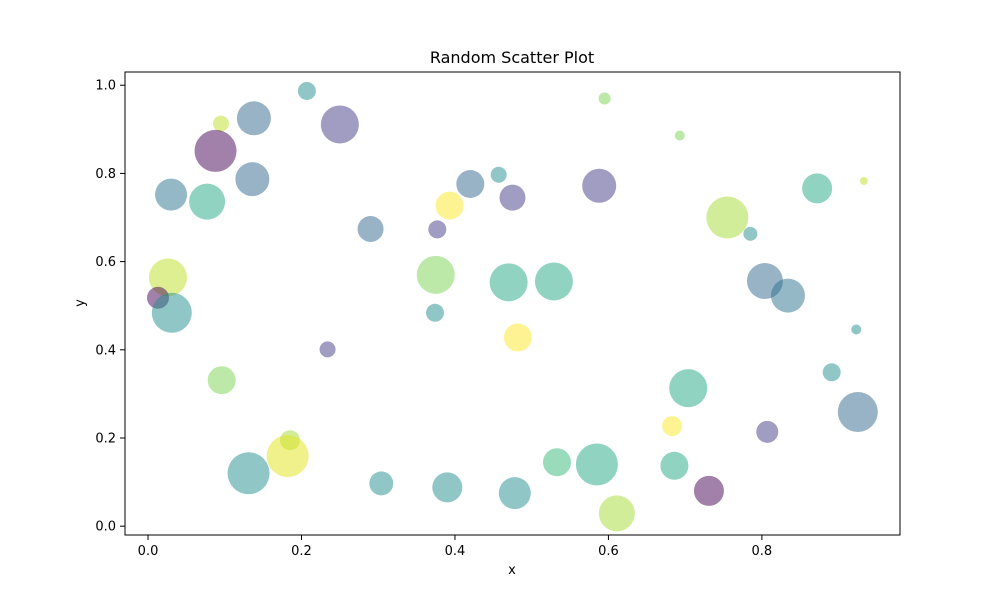 The height and width of the screenshot is (600, 1000). Describe the element at coordinates (105, 350) in the screenshot. I see `y-tick-label: 0.4` at that location.